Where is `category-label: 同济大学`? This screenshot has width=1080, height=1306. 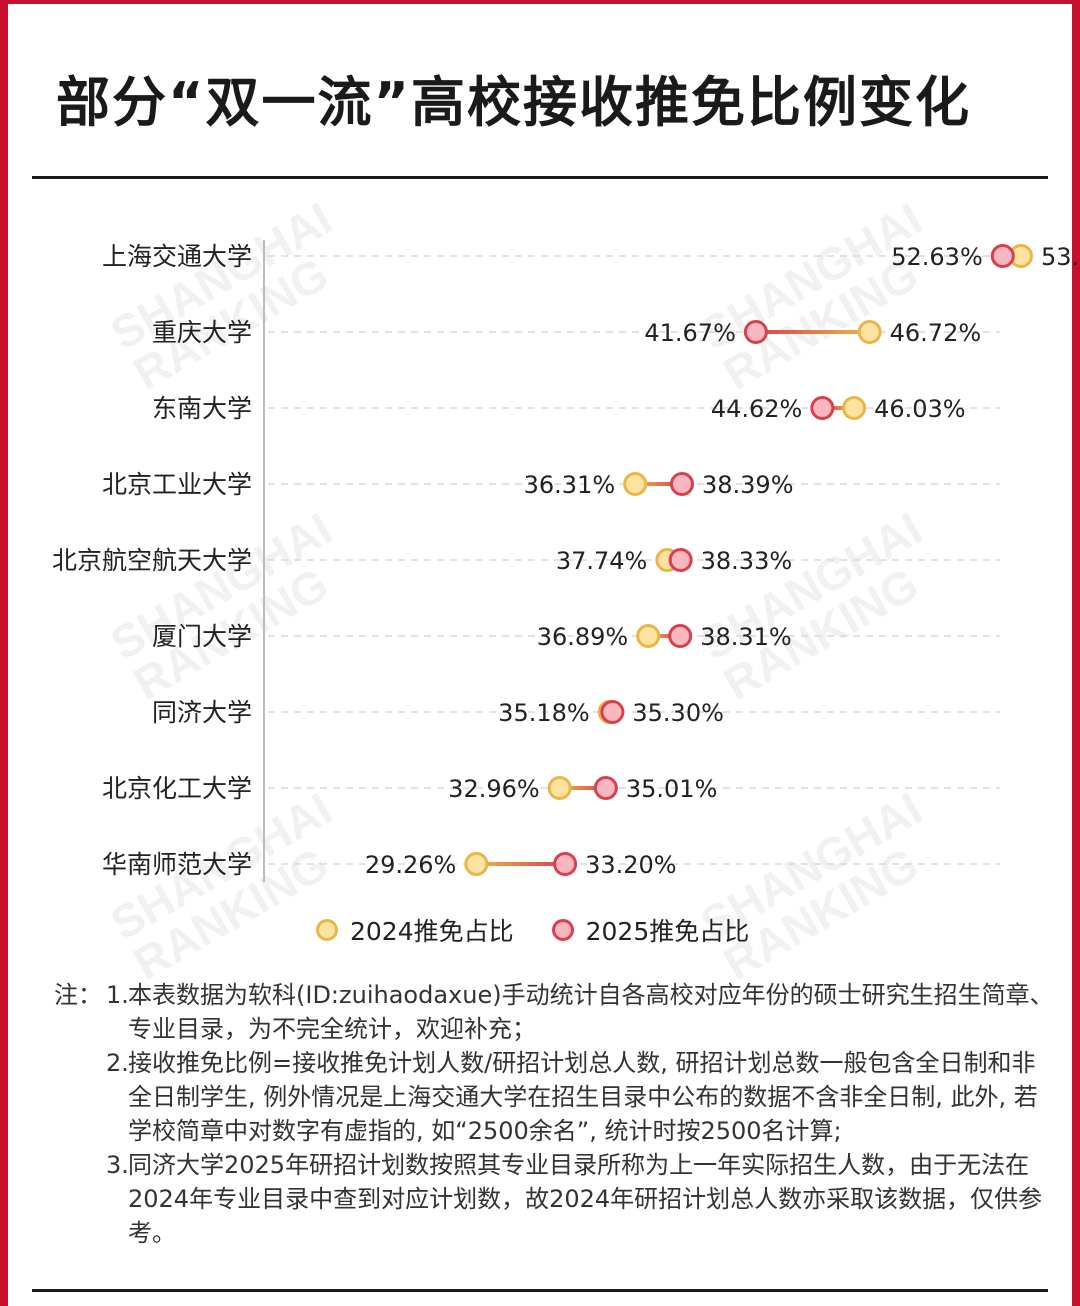
category-label: 同济大学 is located at coordinates (202, 712).